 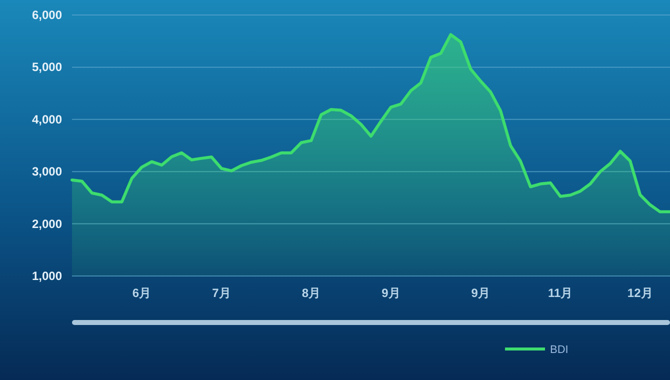 I want to click on x-tick-label: 12月, so click(x=640, y=293).